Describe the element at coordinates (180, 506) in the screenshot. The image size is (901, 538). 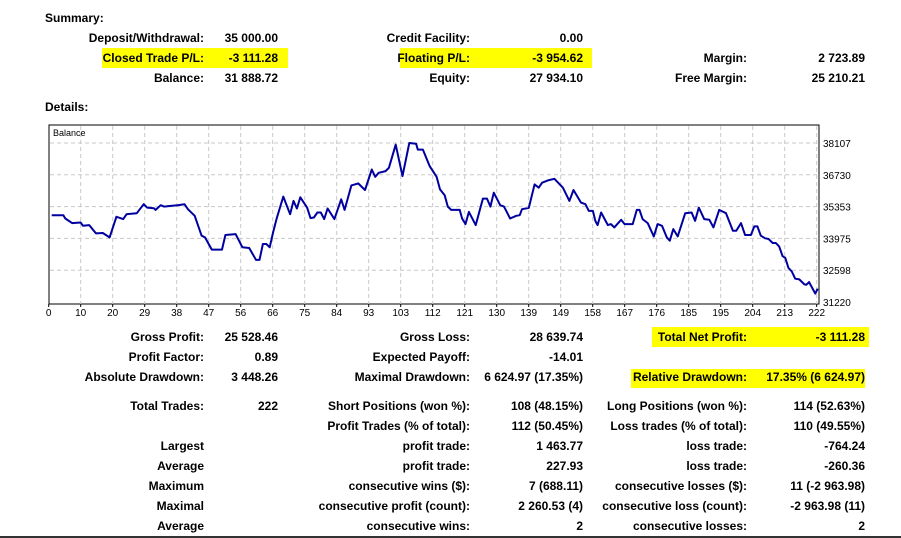
I see `details-label-1: Maximal` at that location.